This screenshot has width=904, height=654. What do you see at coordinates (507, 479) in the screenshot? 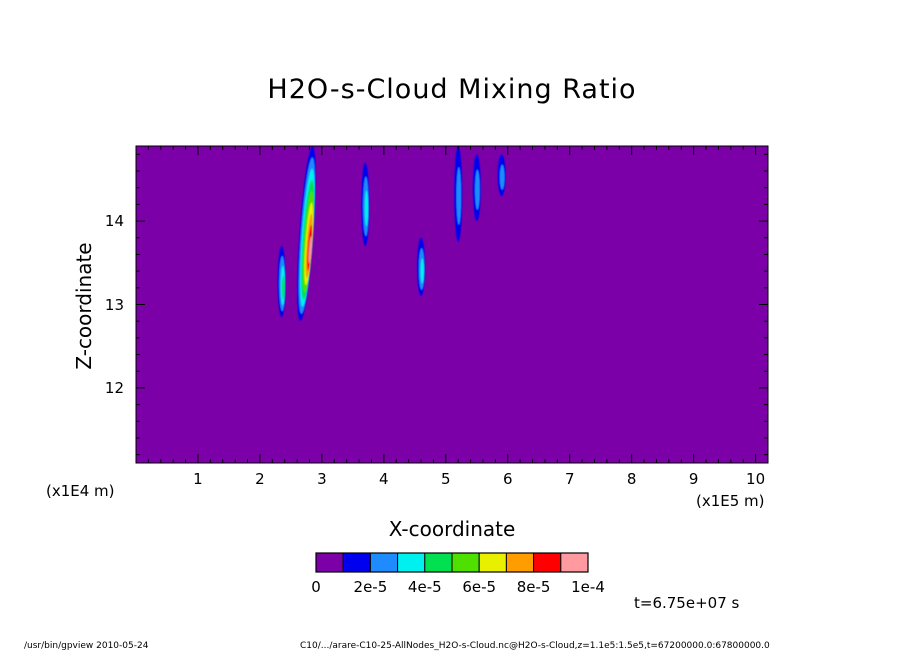
I see `x-tick-label: 6` at bounding box center [507, 479].